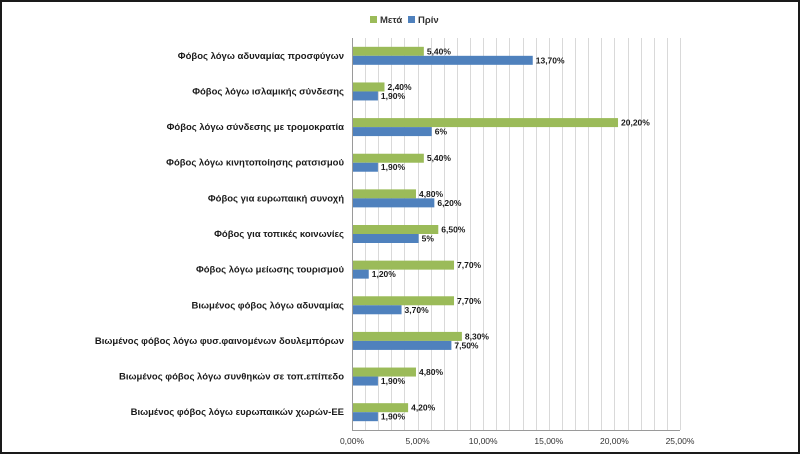 The height and width of the screenshot is (454, 800). Describe the element at coordinates (384, 274) in the screenshot. I see `data-label-before: 1,20%` at that location.